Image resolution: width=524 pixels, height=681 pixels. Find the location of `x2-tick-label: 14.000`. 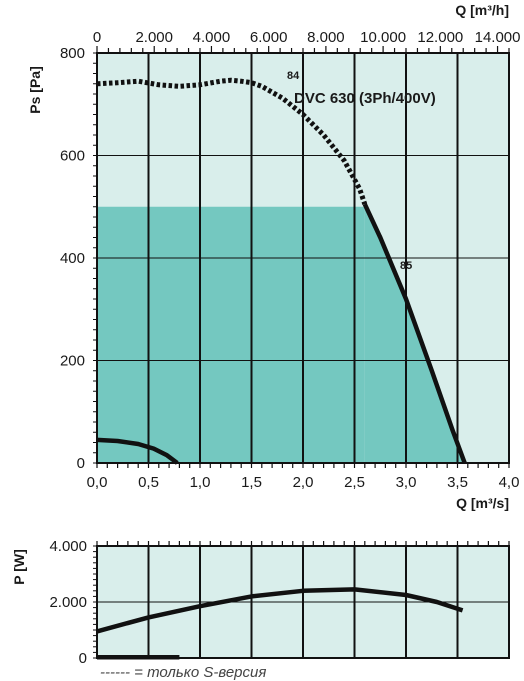

x2-tick-label: 14.000 is located at coordinates (498, 37).